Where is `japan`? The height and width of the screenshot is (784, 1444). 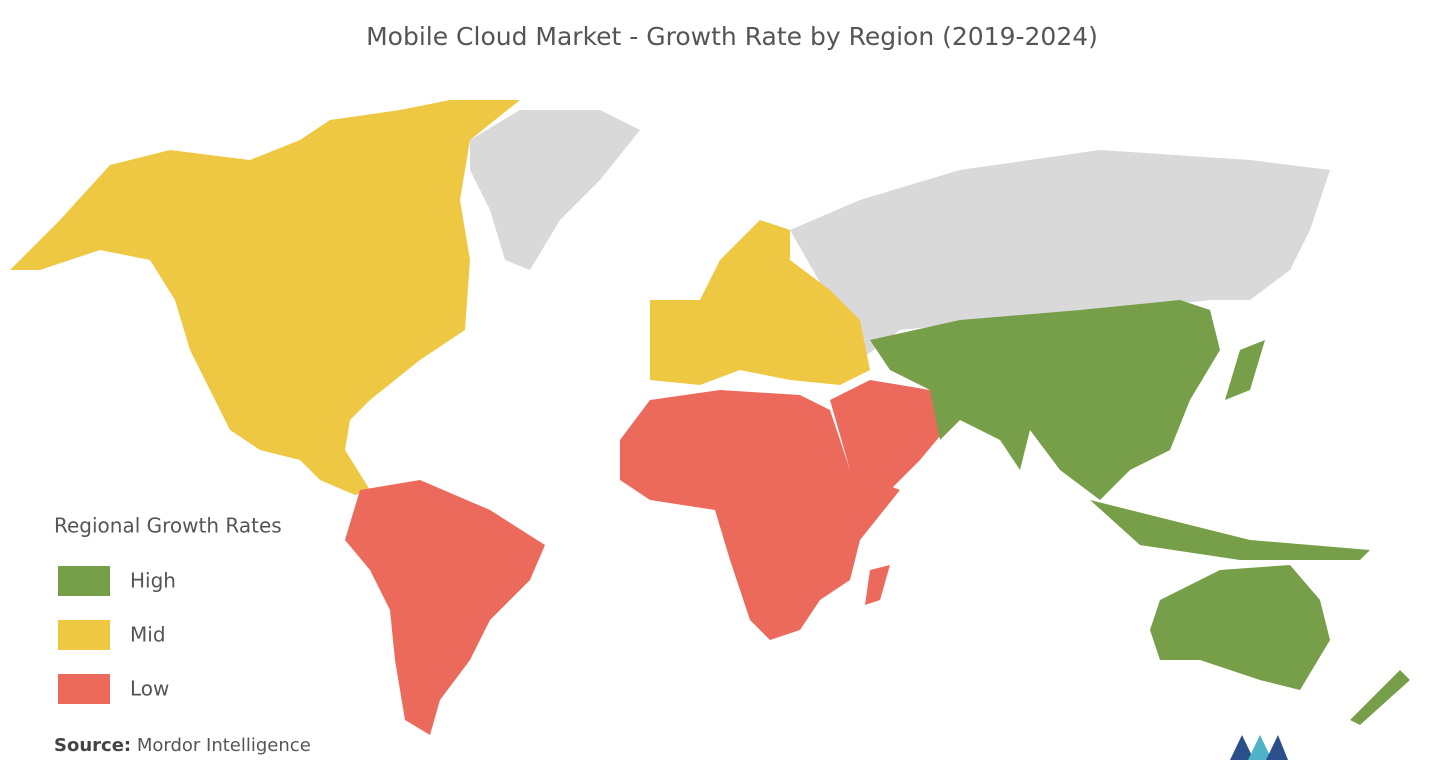 japan is located at coordinates (1245, 370).